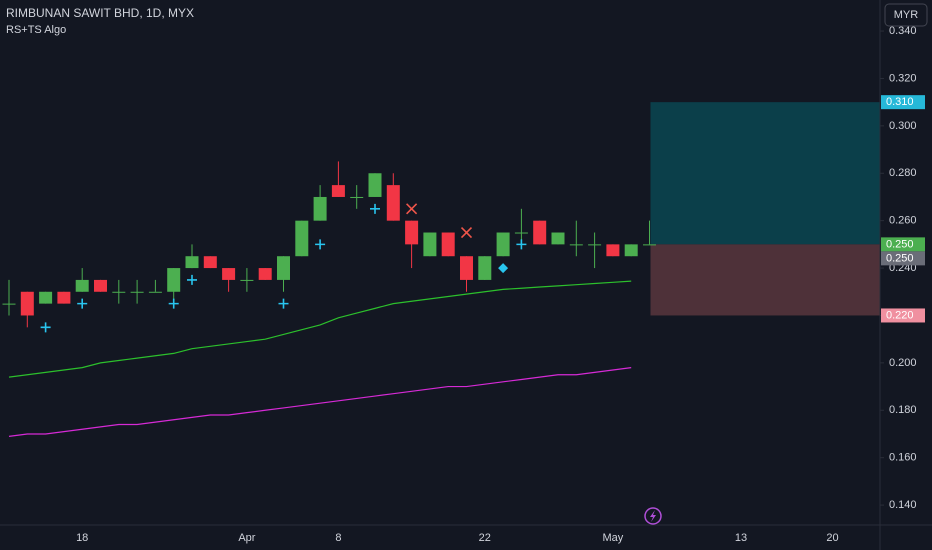 The height and width of the screenshot is (550, 932). What do you see at coordinates (613, 538) in the screenshot?
I see `x-tick-label: May` at bounding box center [613, 538].